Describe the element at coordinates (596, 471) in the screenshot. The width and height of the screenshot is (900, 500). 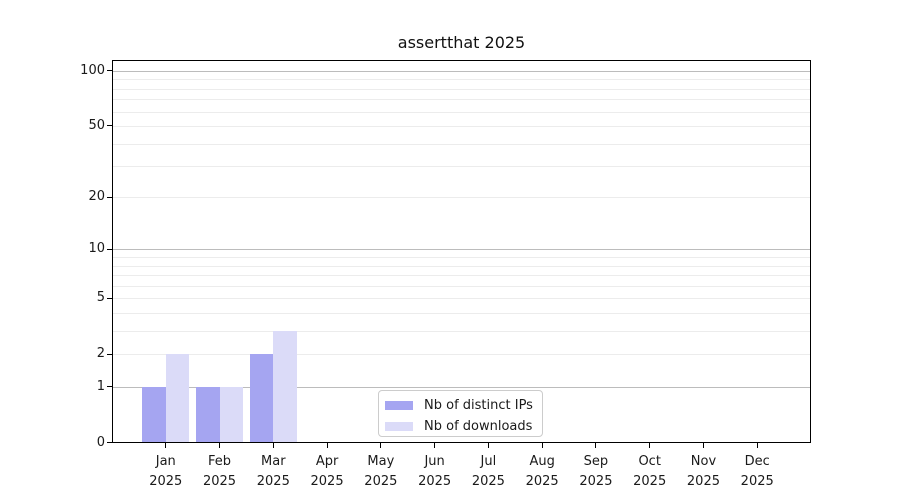
I see `x-tick-label-sep: Sep 2025` at that location.